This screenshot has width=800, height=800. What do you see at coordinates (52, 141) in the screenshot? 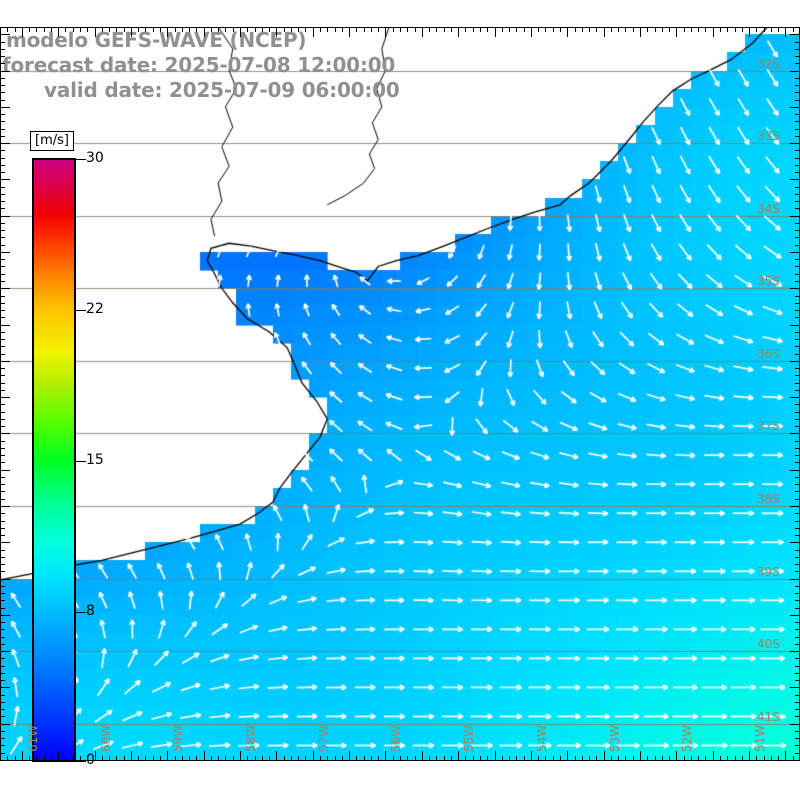
I see `colorbar-unit-label: [m/s]` at bounding box center [52, 141].